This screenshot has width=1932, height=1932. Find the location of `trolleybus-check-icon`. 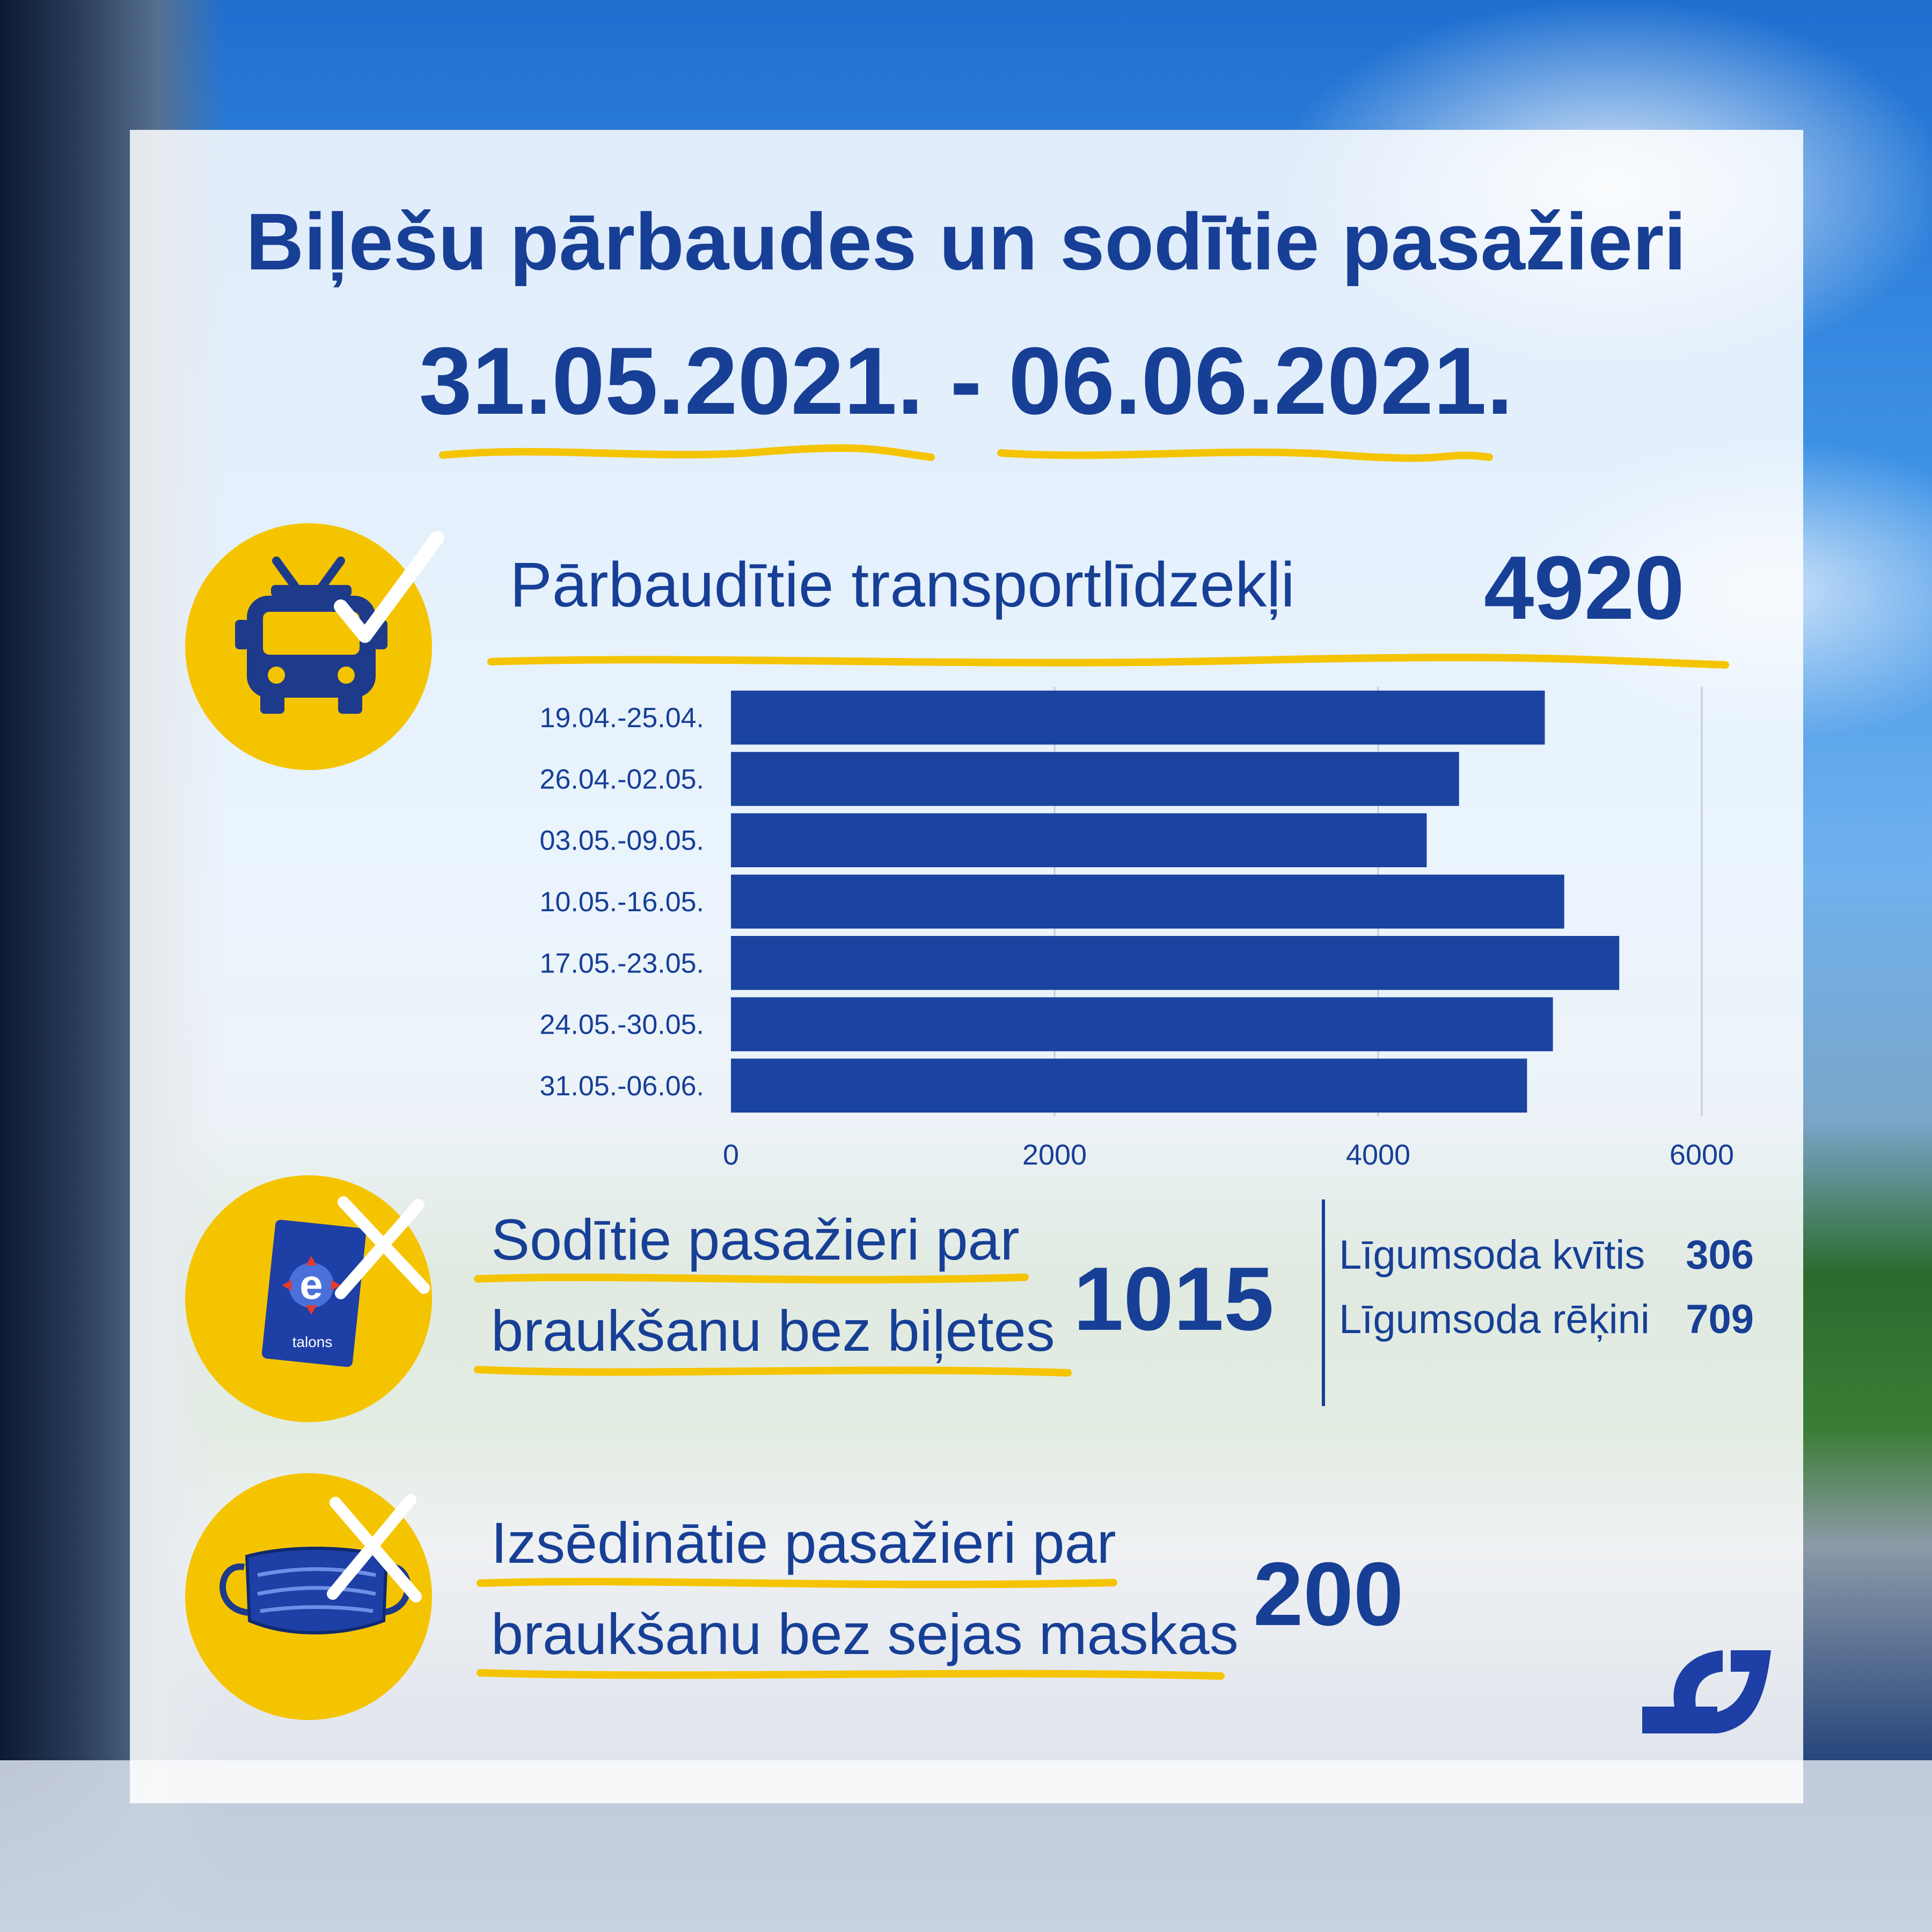

trolleybus-check-icon is located at coordinates (339, 622).